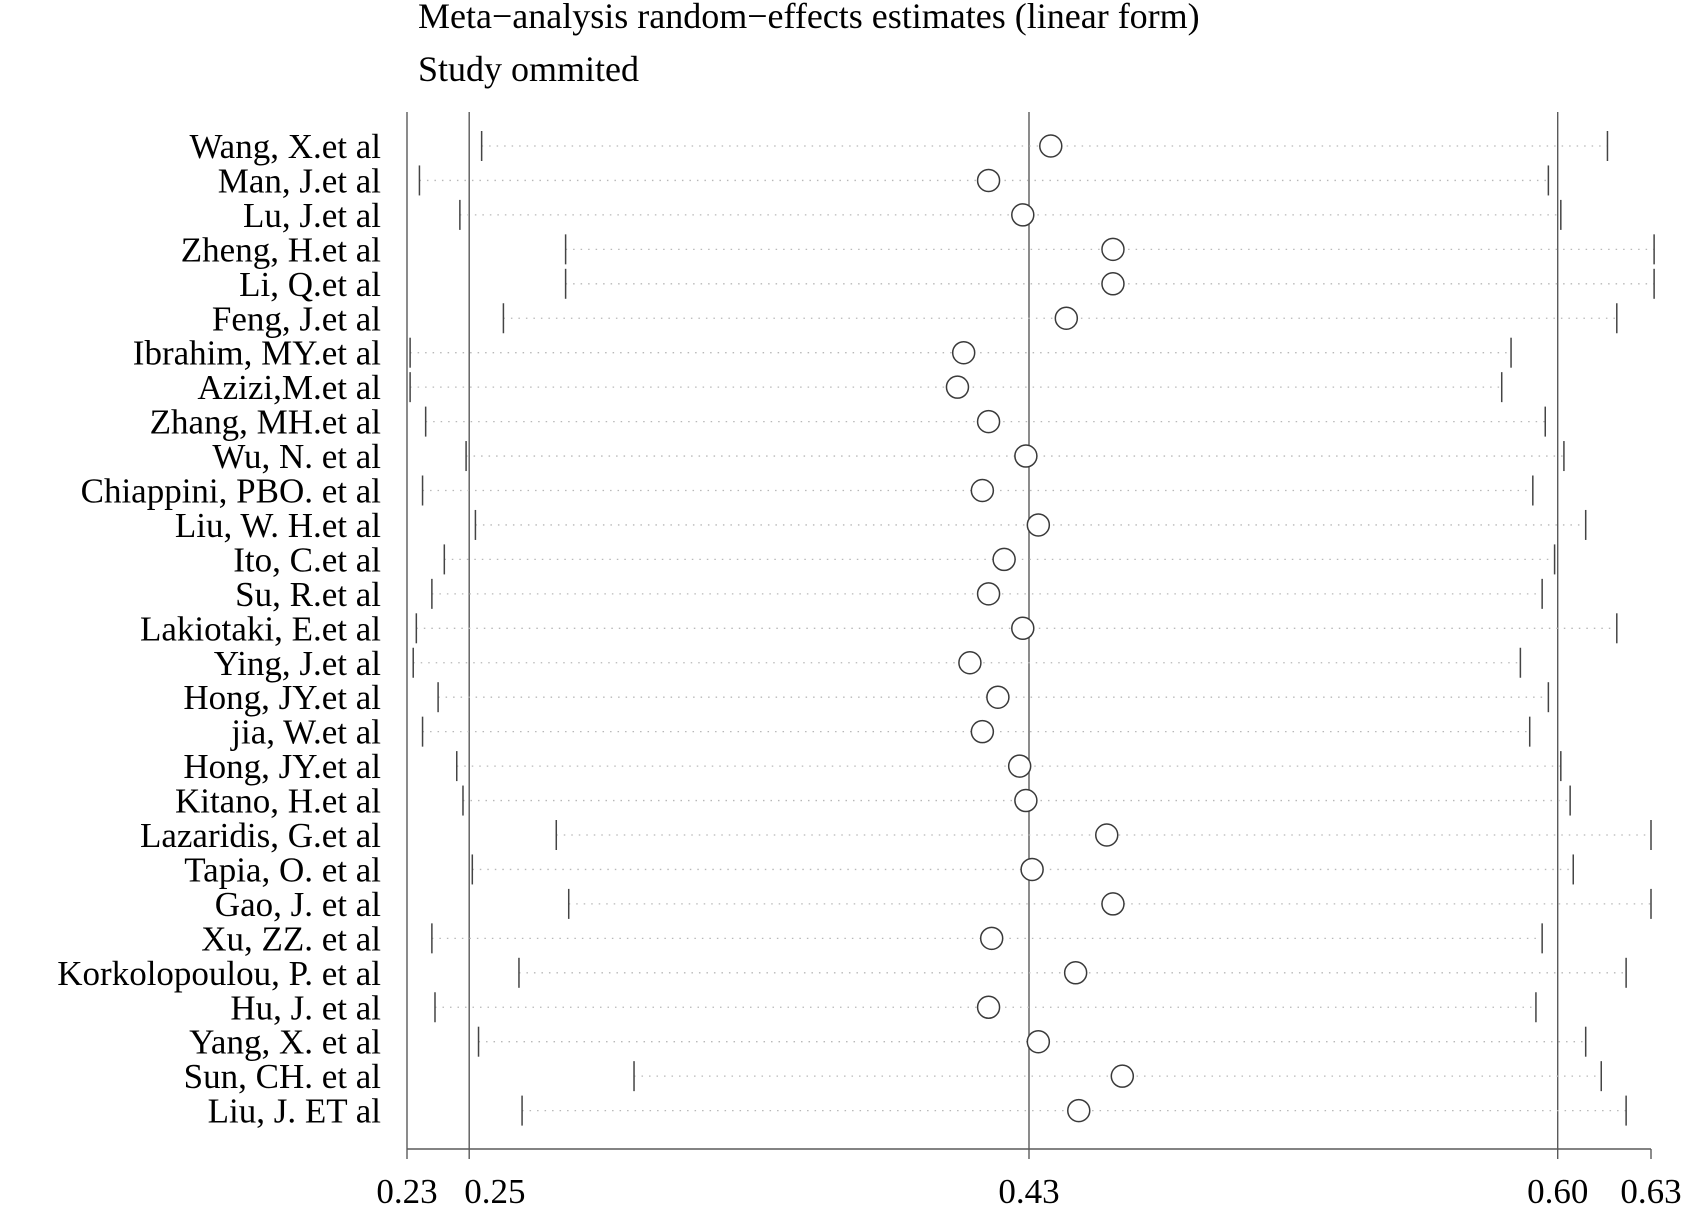  Describe the element at coordinates (231, 491) in the screenshot. I see `study-label: Chiappini, PBO. et al` at that location.